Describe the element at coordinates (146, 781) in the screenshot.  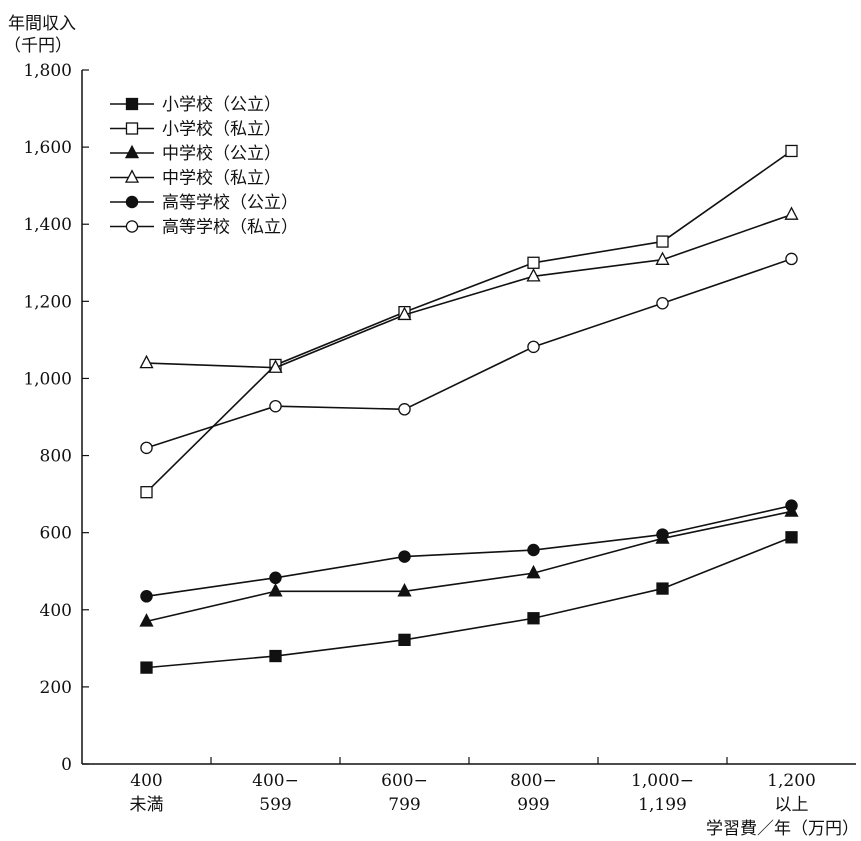
I see `x-tick-label: 400` at that location.